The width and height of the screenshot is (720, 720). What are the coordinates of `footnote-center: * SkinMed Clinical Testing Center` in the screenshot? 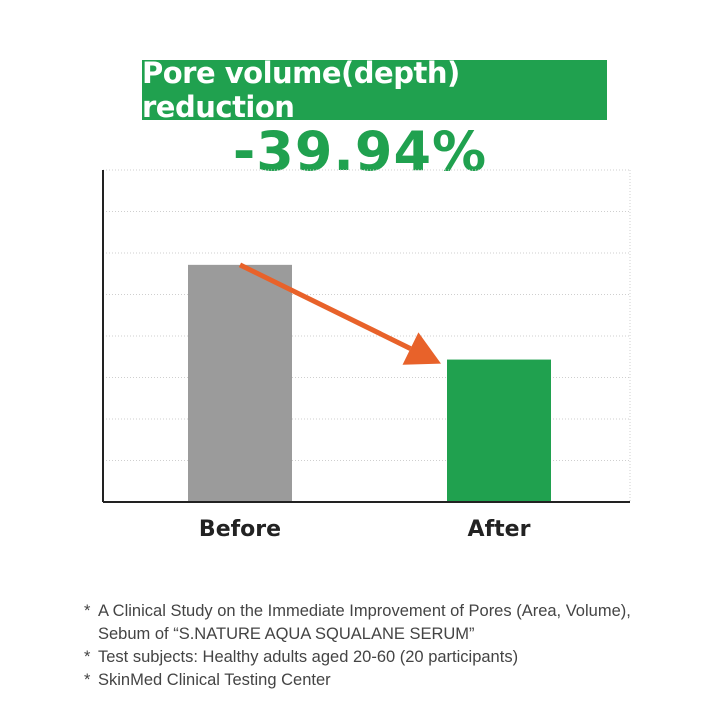 It's located at (394, 680).